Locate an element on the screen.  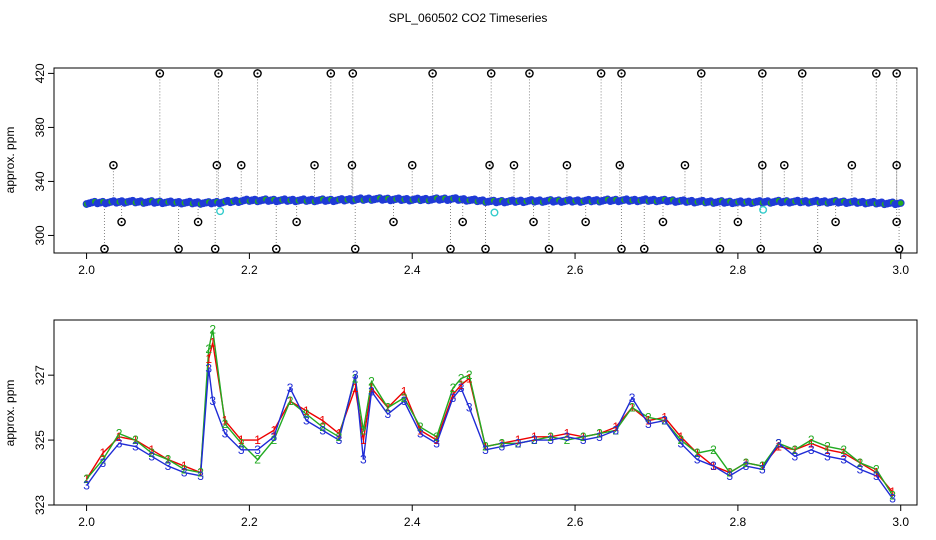
top-ytick-label: 420 is located at coordinates (40, 73).